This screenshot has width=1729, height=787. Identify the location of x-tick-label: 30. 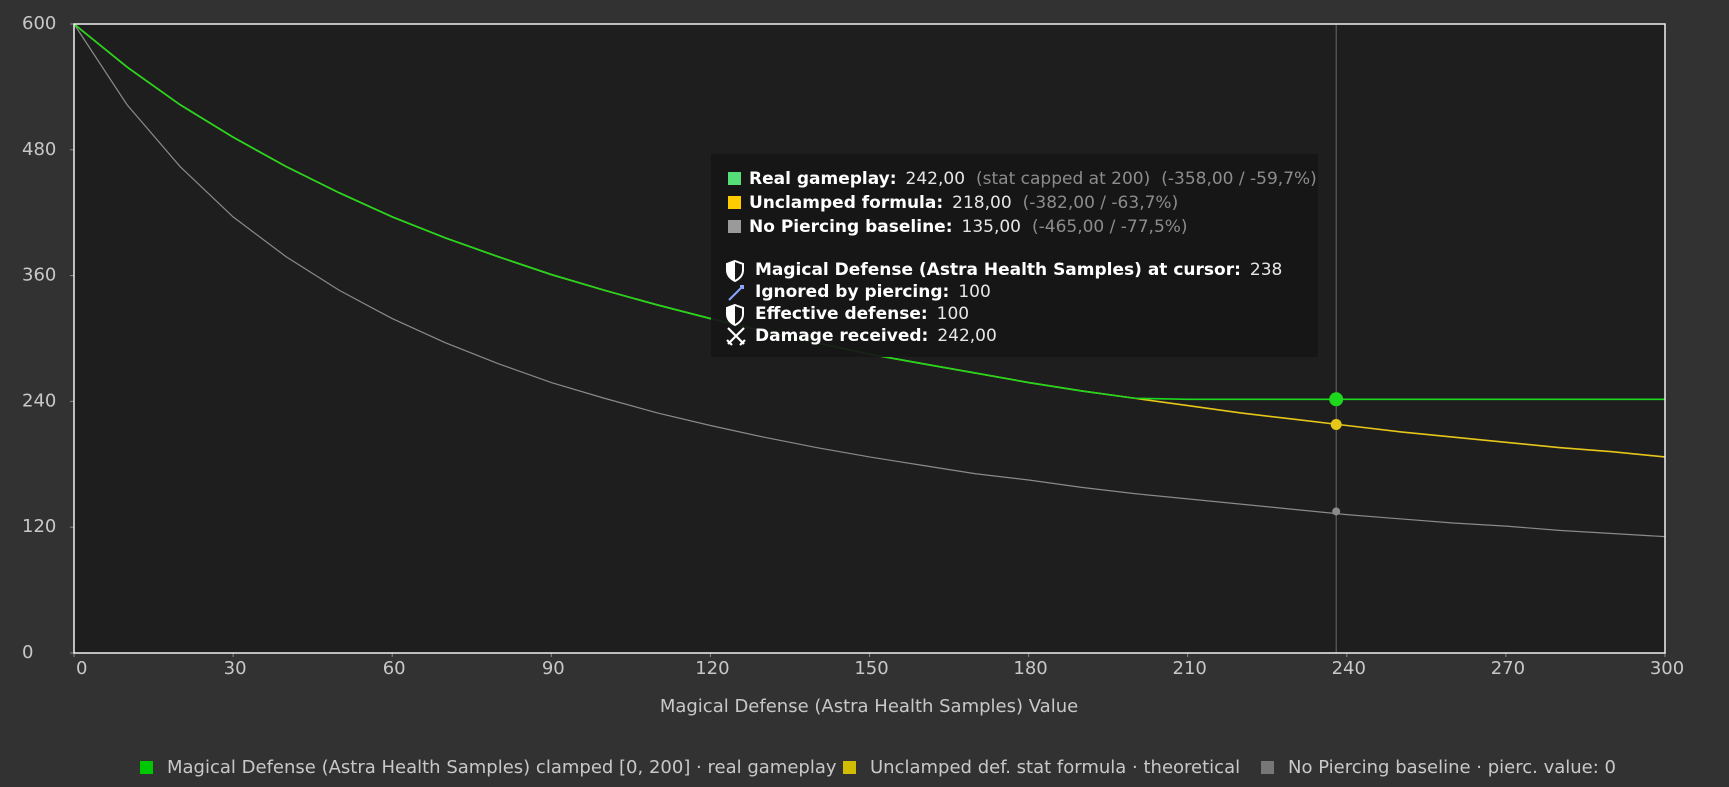
(235, 668).